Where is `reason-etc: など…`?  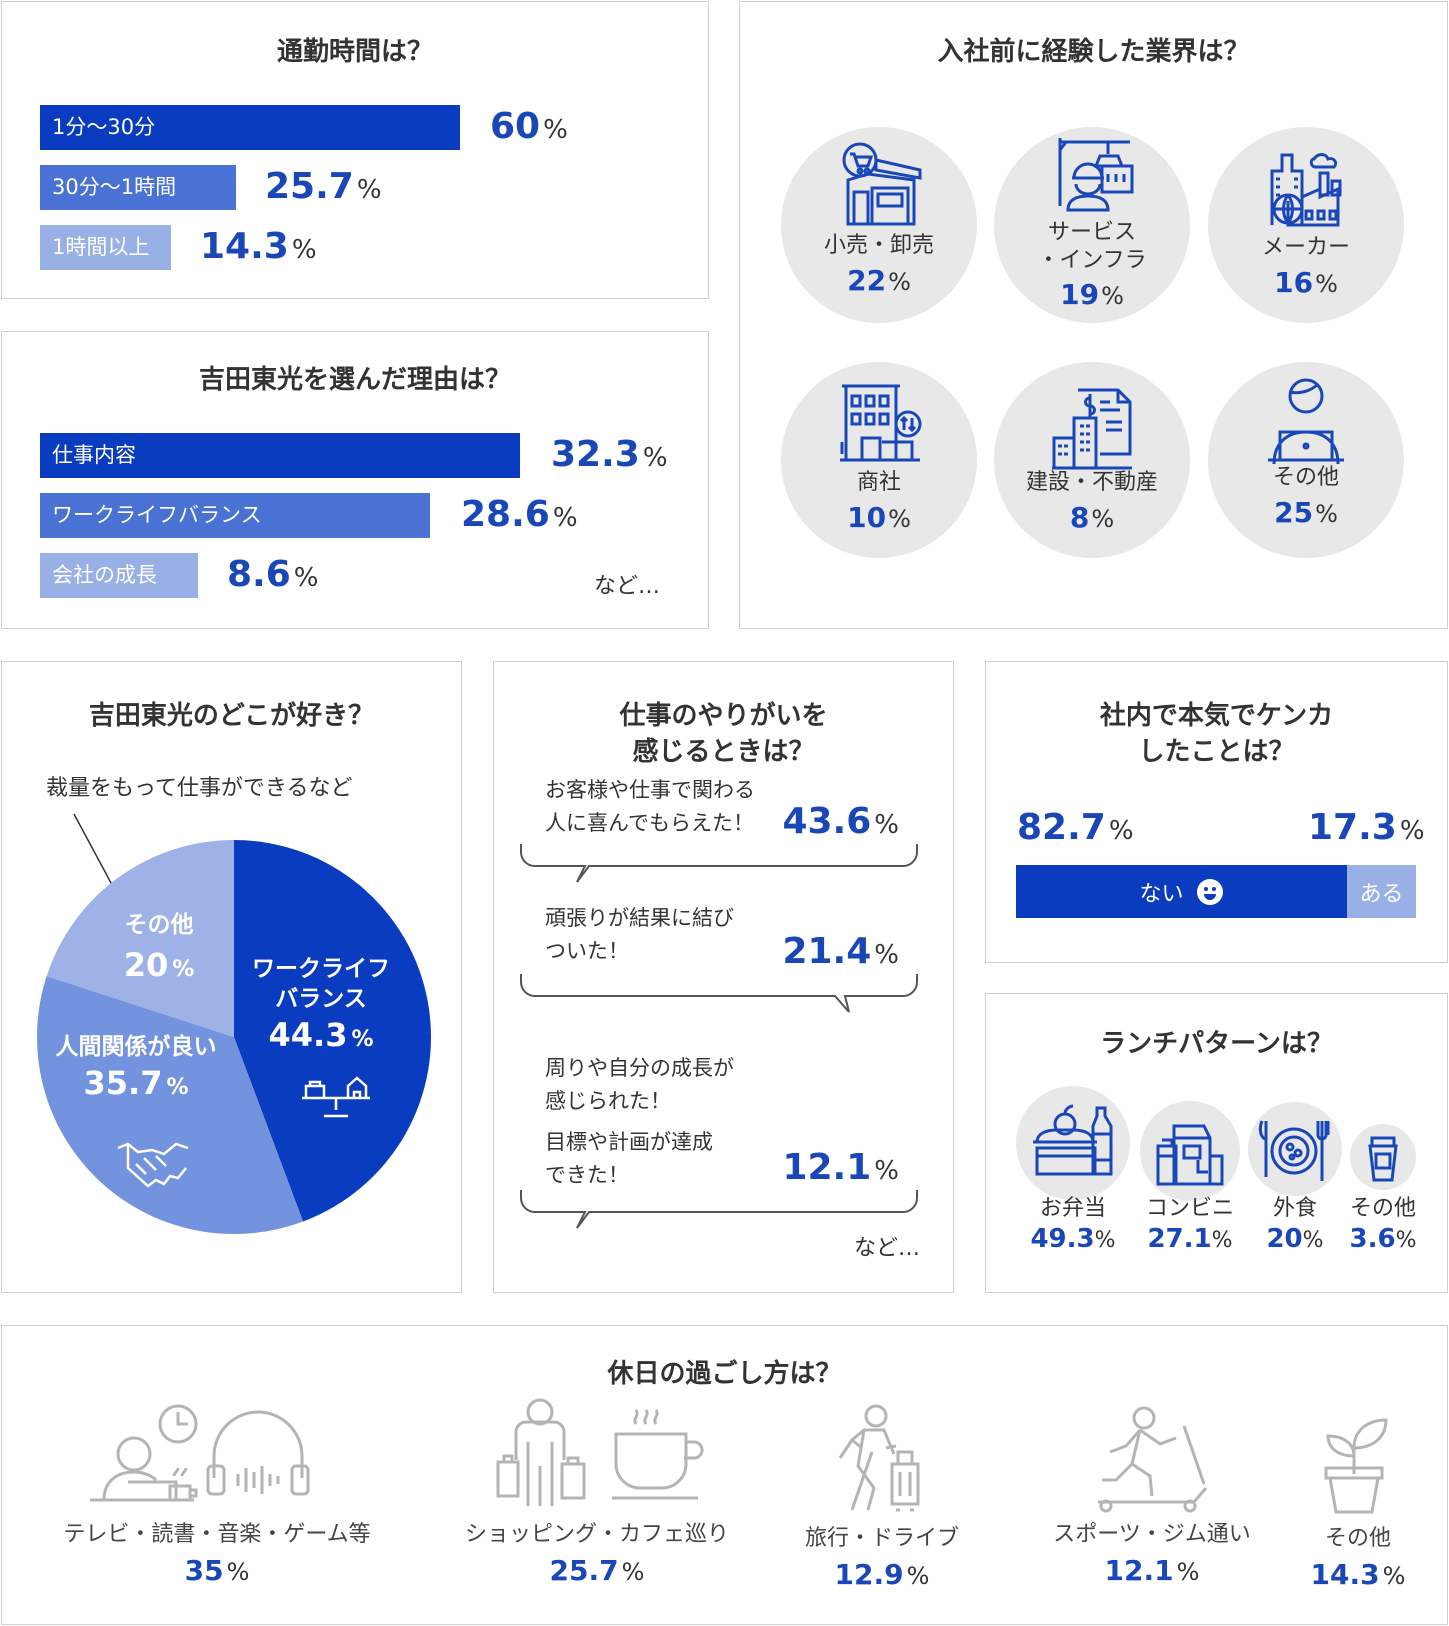 reason-etc: など… is located at coordinates (627, 586).